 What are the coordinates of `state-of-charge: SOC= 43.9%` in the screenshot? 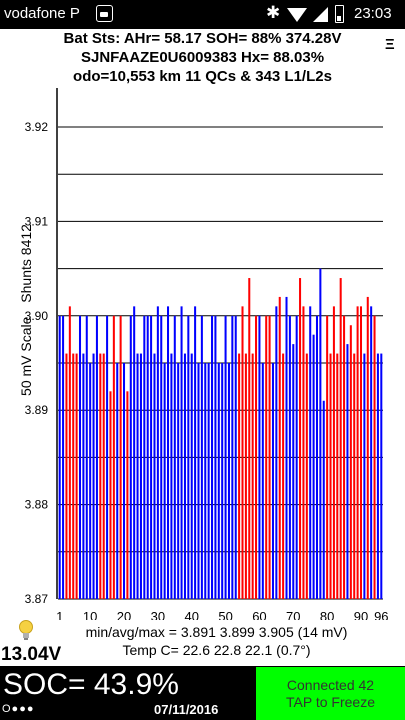 It's located at (91, 684).